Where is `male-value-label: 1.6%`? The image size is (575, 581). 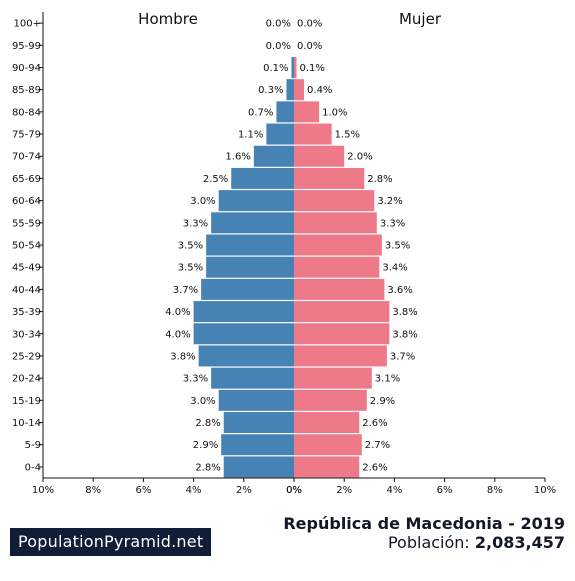 male-value-label: 1.6% is located at coordinates (237, 157).